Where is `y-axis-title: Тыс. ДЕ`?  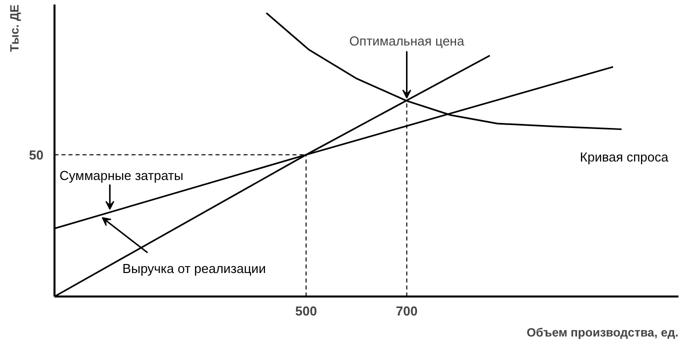 y-axis-title: Тыс. ДЕ is located at coordinates (15, 28).